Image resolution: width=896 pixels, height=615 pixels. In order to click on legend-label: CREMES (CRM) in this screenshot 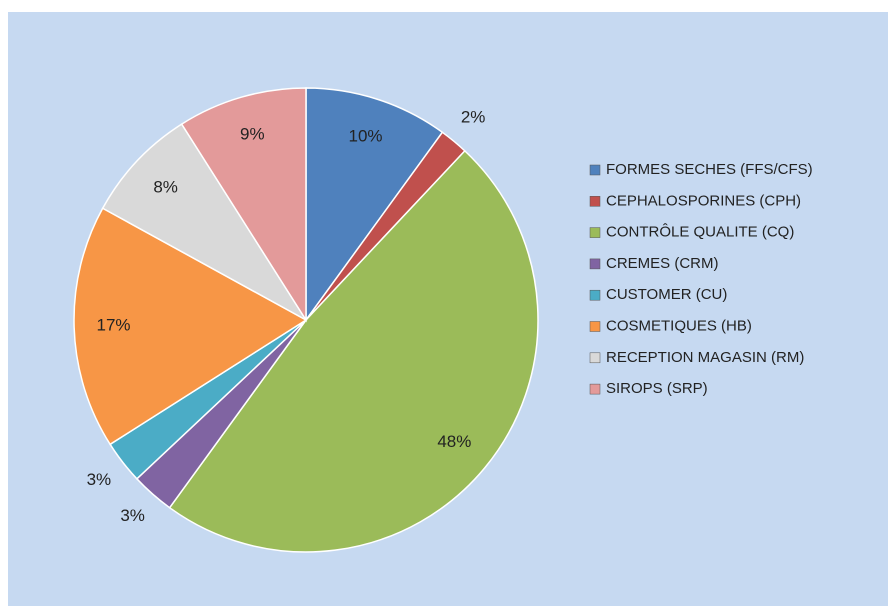, I will do `click(662, 263)`.